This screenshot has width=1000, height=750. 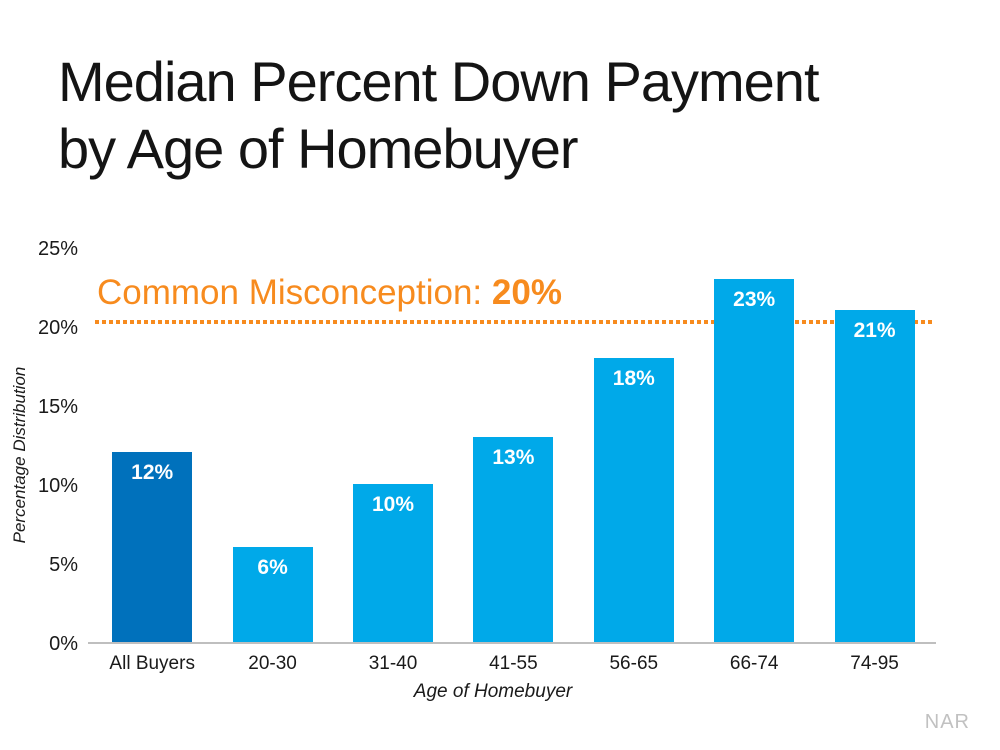 I want to click on x-axis-line, so click(x=512, y=643).